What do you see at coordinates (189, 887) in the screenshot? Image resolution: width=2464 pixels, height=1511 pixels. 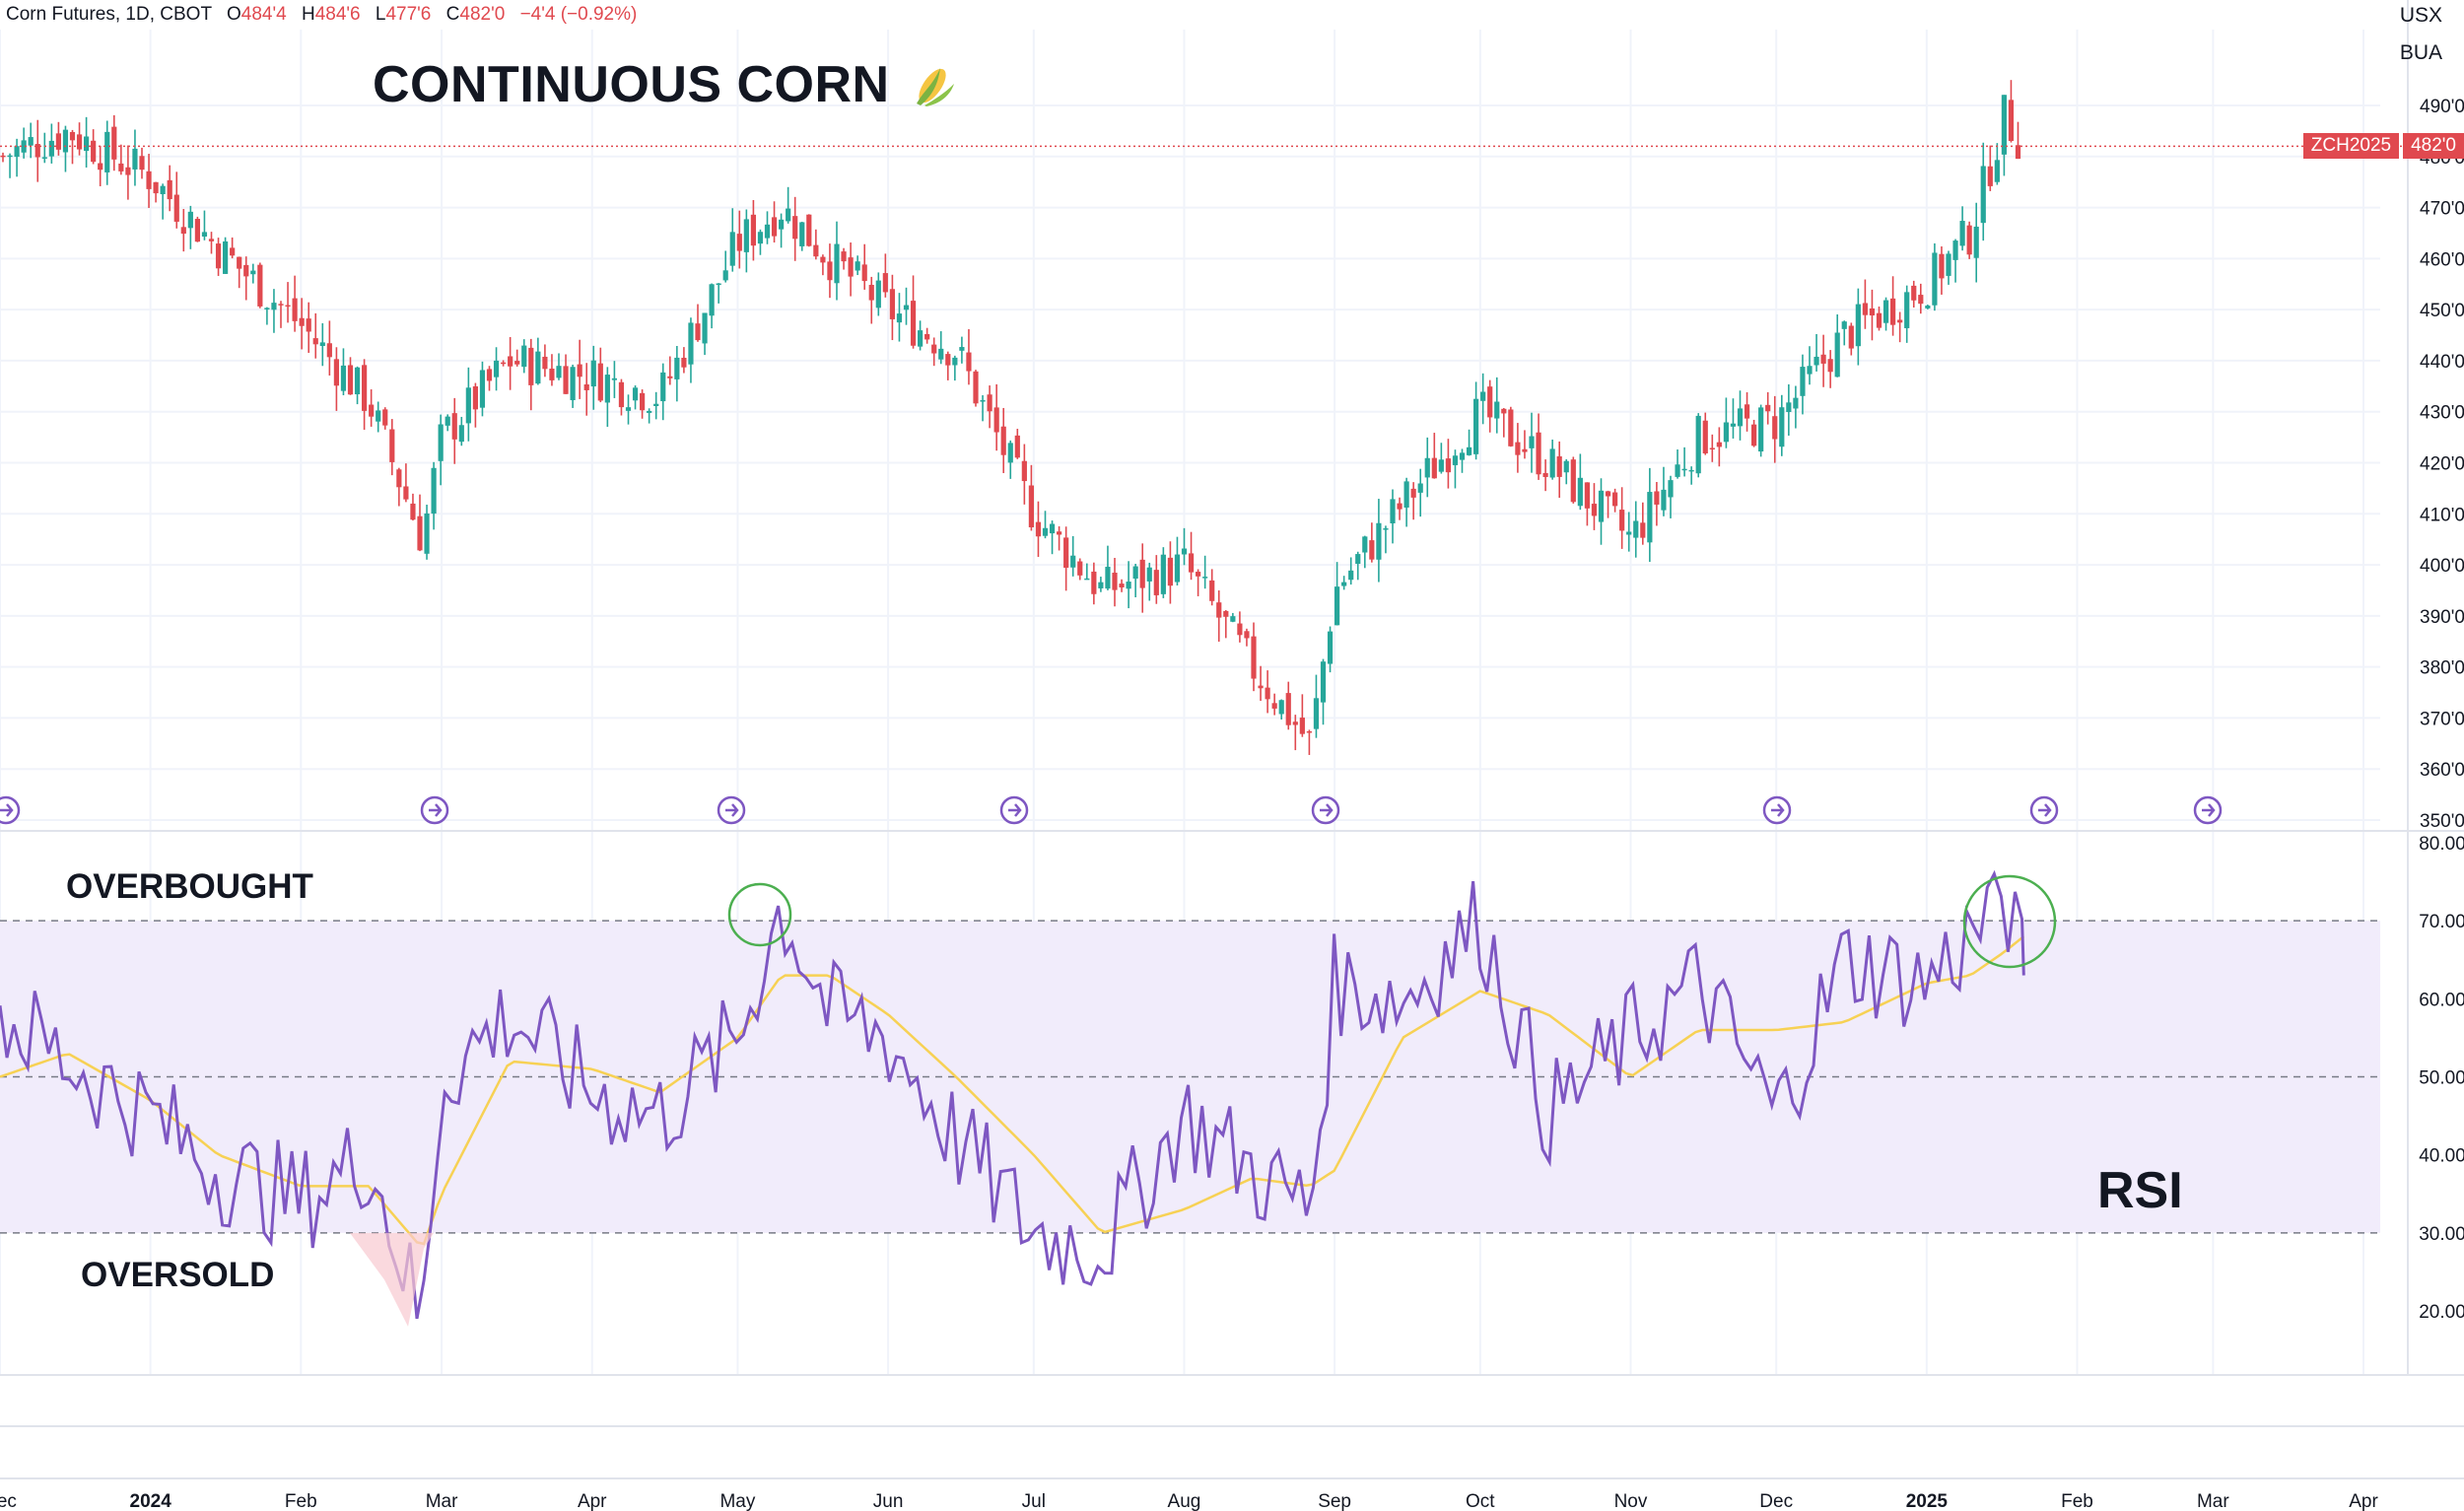 I see `overbought-label: OVERBOUGHT` at bounding box center [189, 887].